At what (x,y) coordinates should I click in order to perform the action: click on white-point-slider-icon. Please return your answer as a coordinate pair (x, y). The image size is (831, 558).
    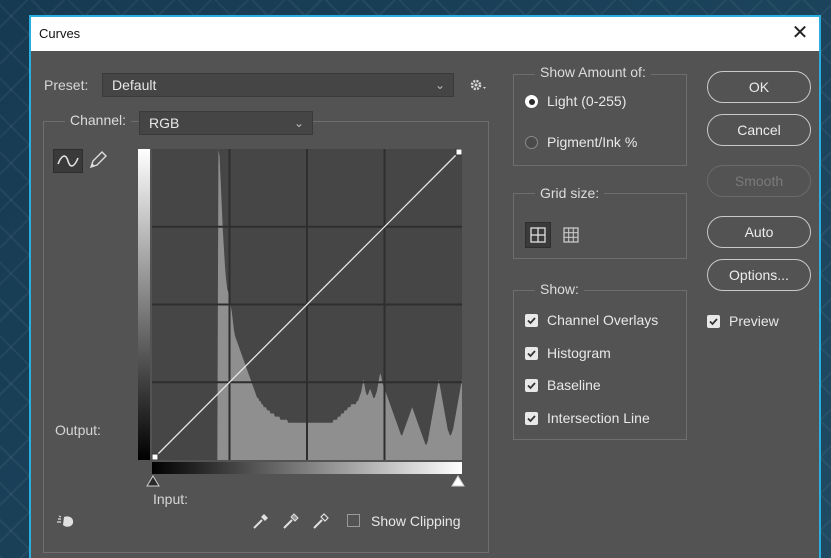
    Looking at the image, I should click on (458, 481).